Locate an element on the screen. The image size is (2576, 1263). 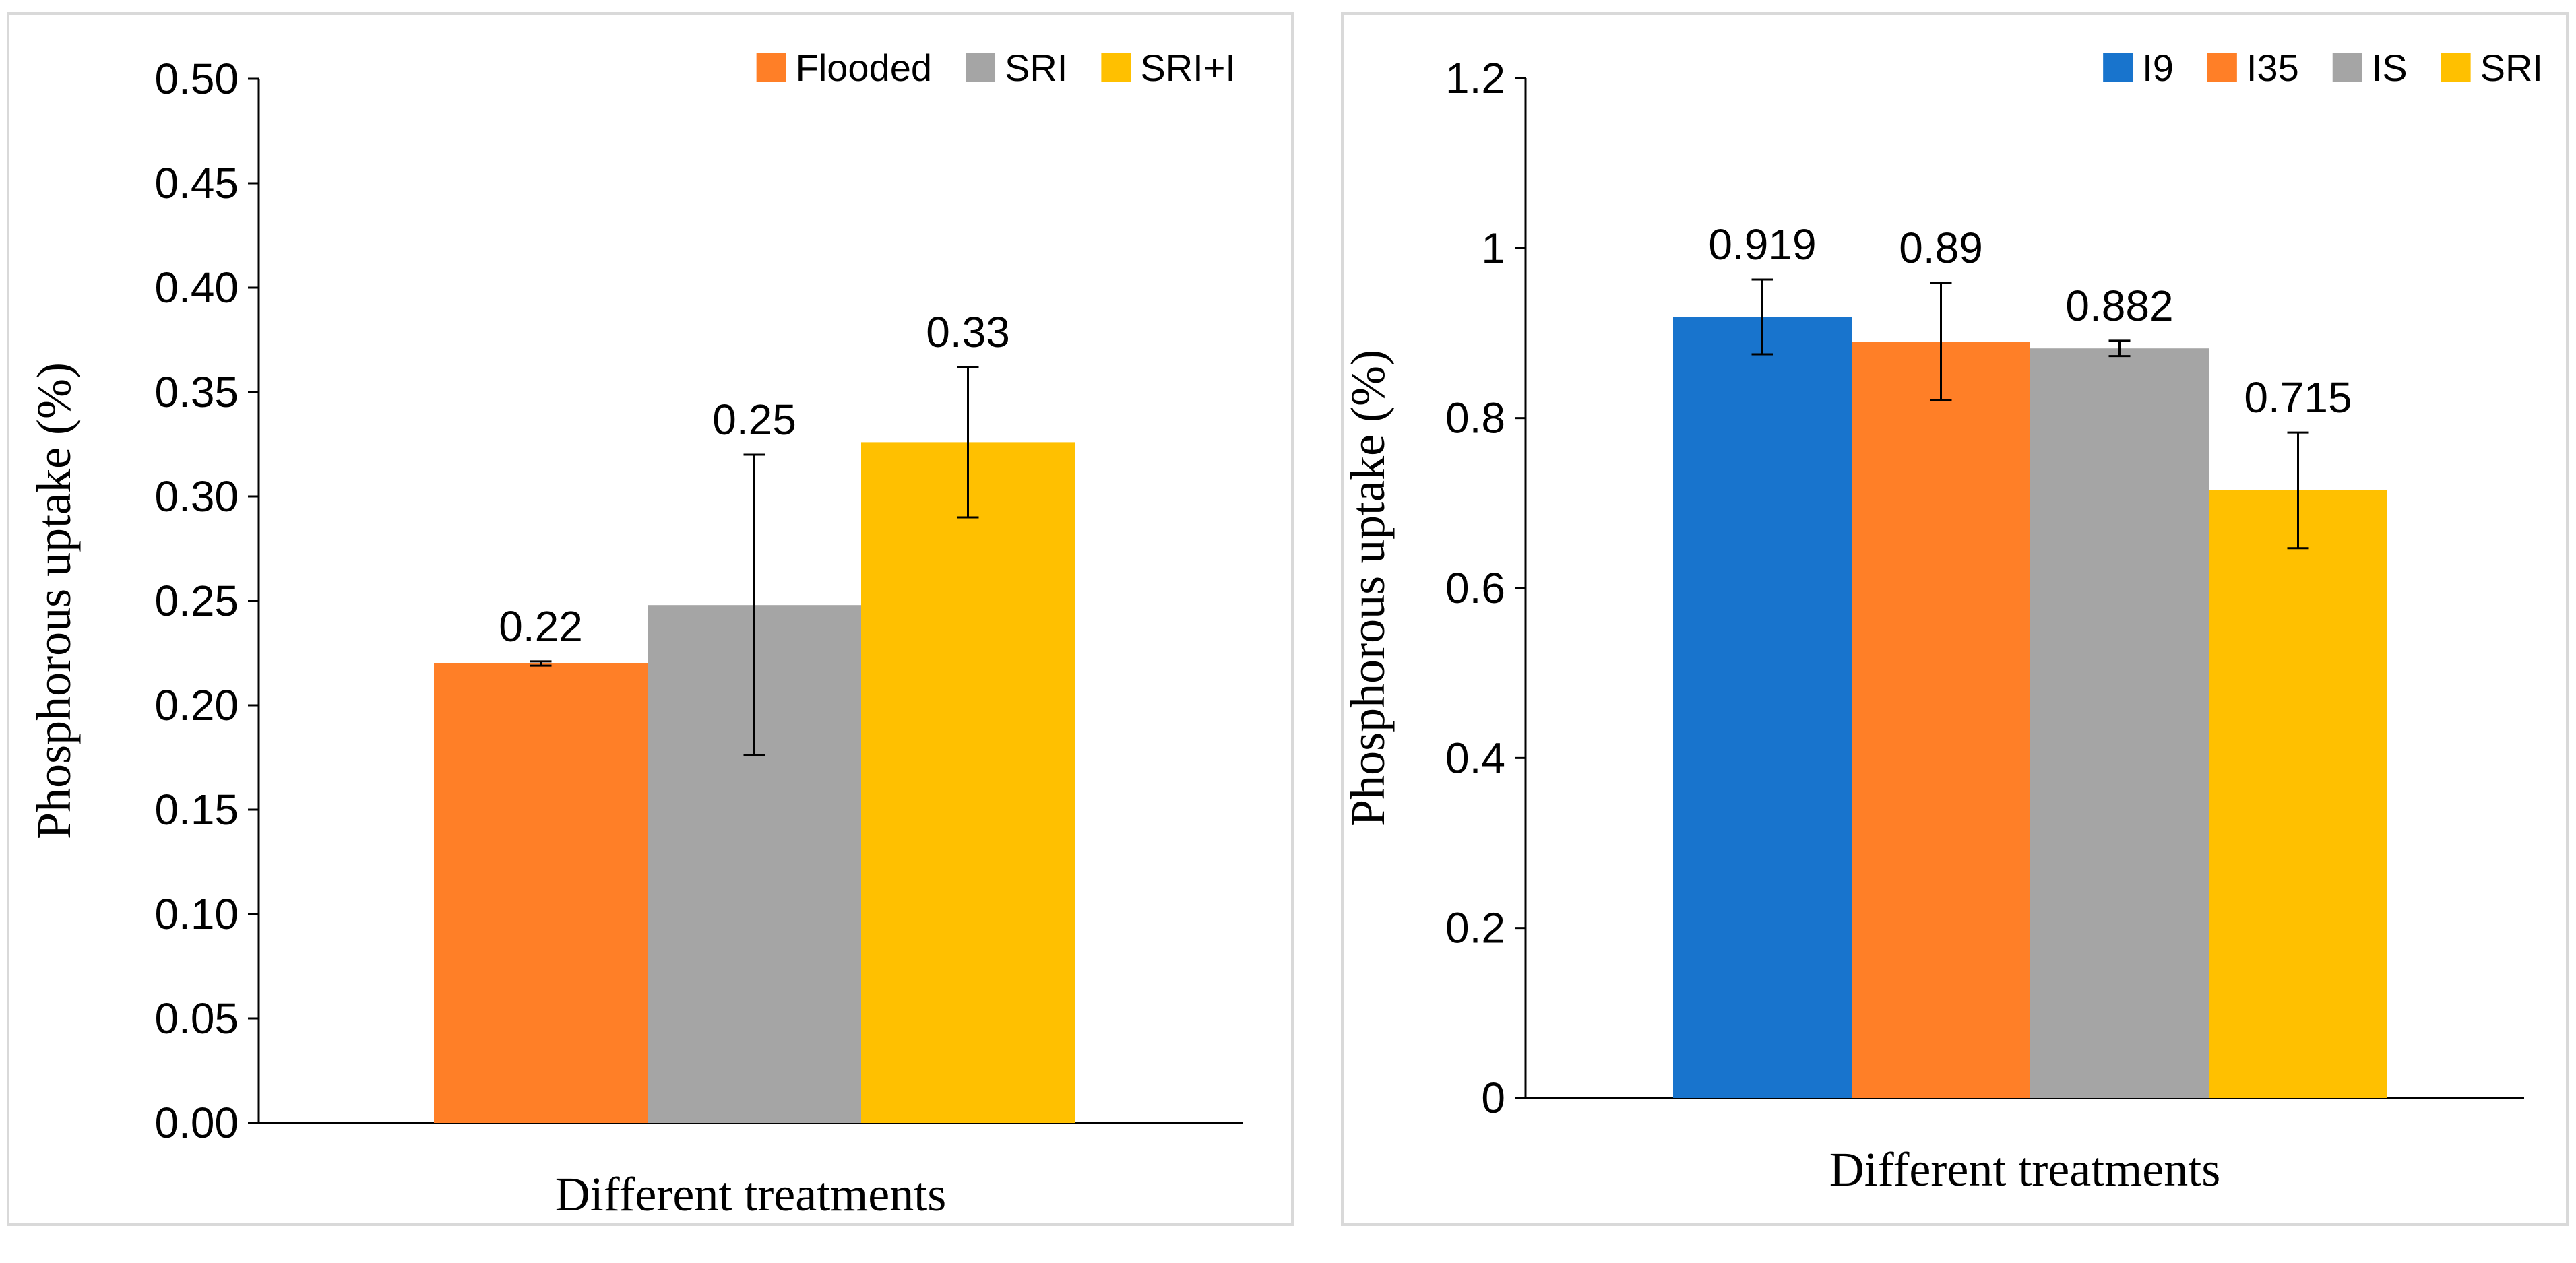
left-legend-label: SRI+I is located at coordinates (1188, 67).